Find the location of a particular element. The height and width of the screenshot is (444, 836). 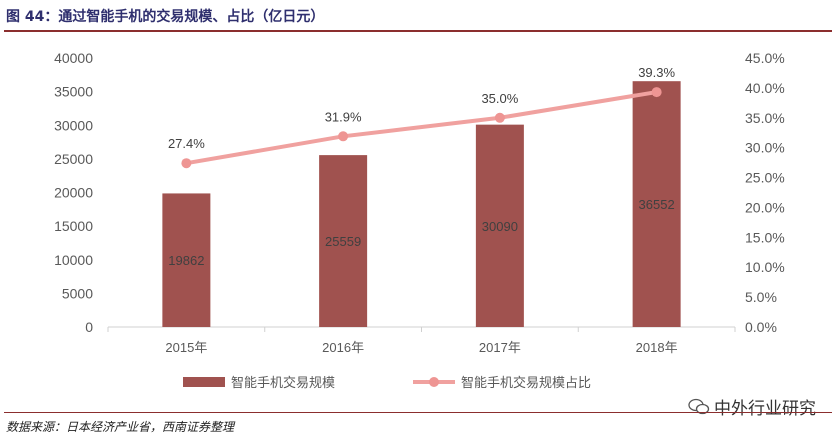

y-left-tick-label: 30000 is located at coordinates (73, 125).